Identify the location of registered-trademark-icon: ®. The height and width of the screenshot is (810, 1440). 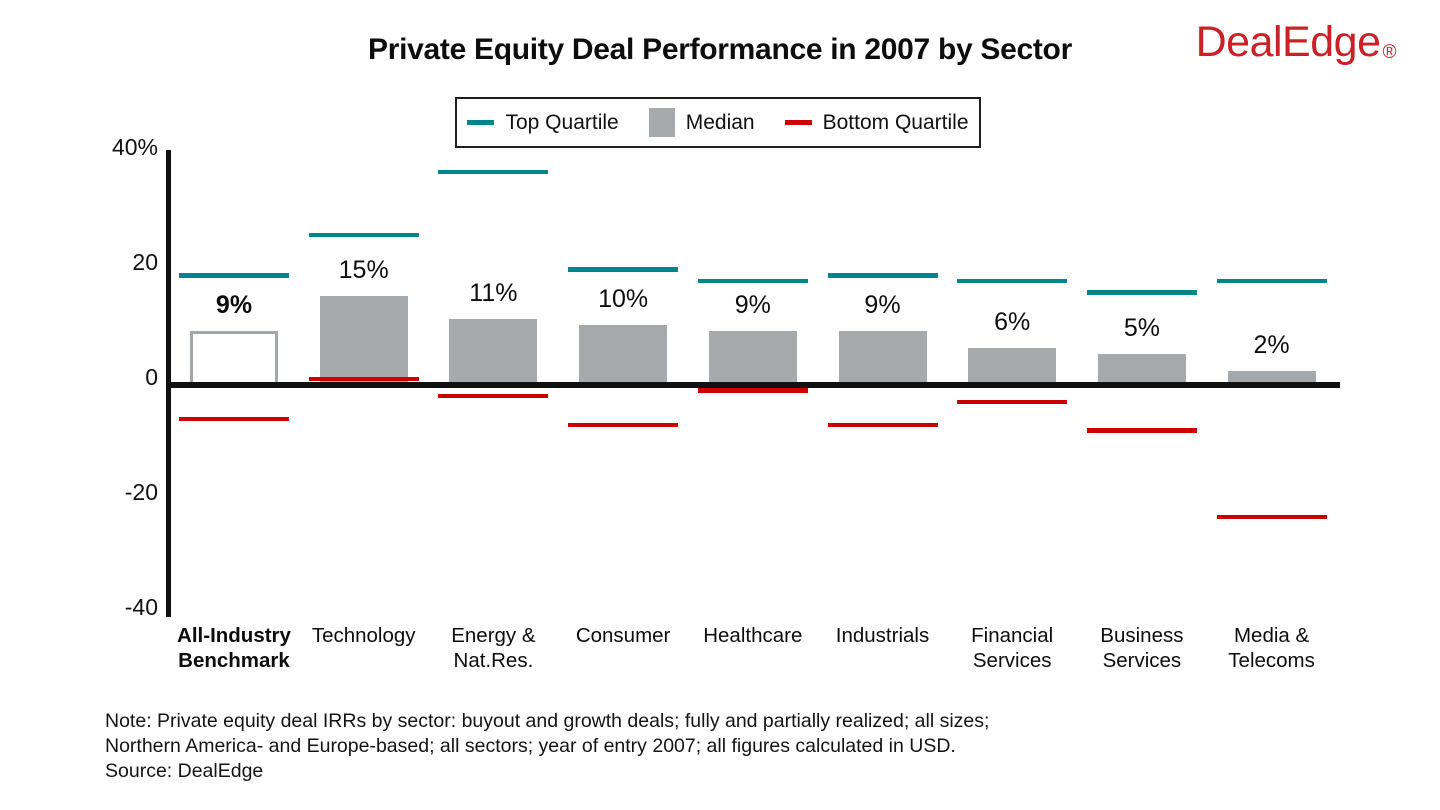
(1389, 52).